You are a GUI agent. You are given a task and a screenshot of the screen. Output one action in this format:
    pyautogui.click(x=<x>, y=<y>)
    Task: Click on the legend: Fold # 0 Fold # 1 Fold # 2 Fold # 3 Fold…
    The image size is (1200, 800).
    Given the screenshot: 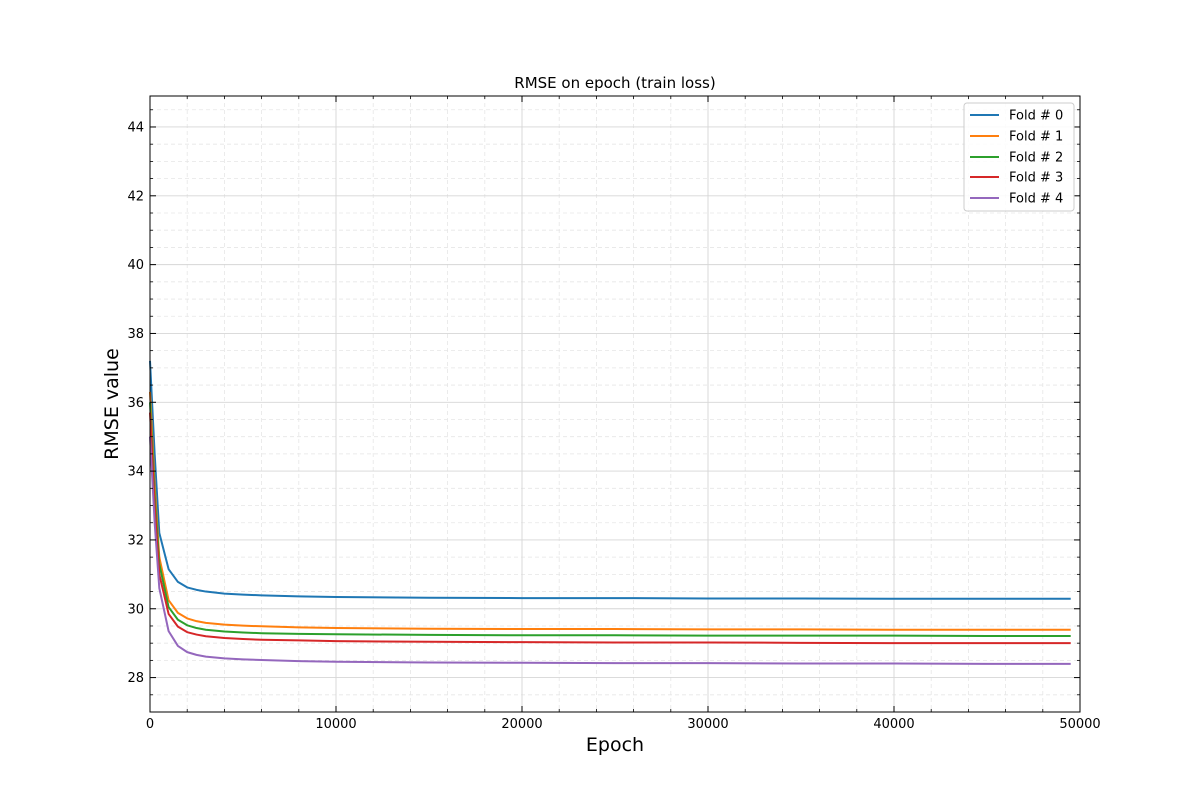 What is the action you would take?
    pyautogui.click(x=1019, y=157)
    